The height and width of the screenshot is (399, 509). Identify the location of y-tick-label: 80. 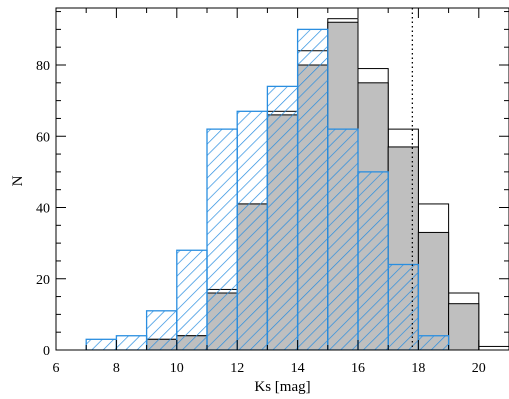
(43, 66).